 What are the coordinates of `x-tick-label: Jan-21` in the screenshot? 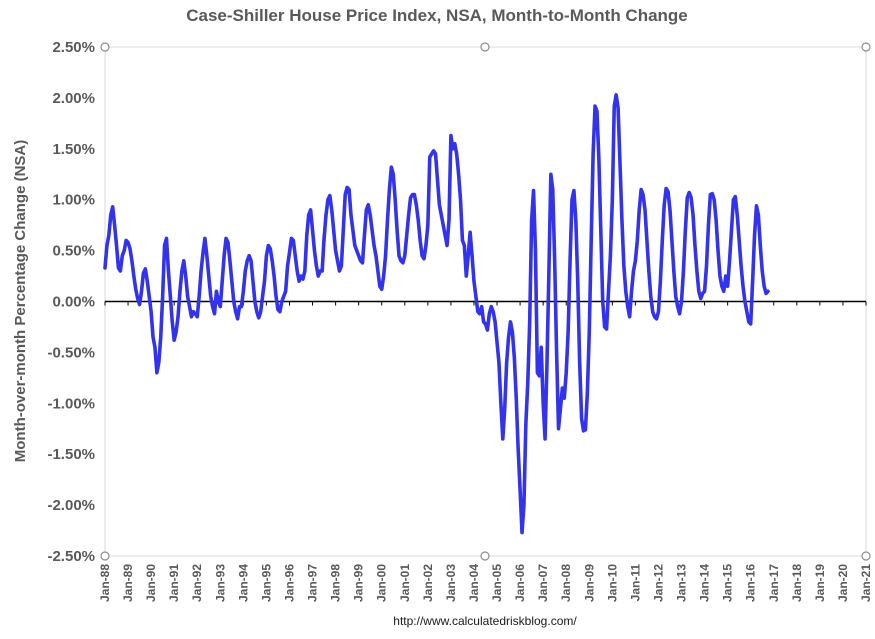 It's located at (866, 583).